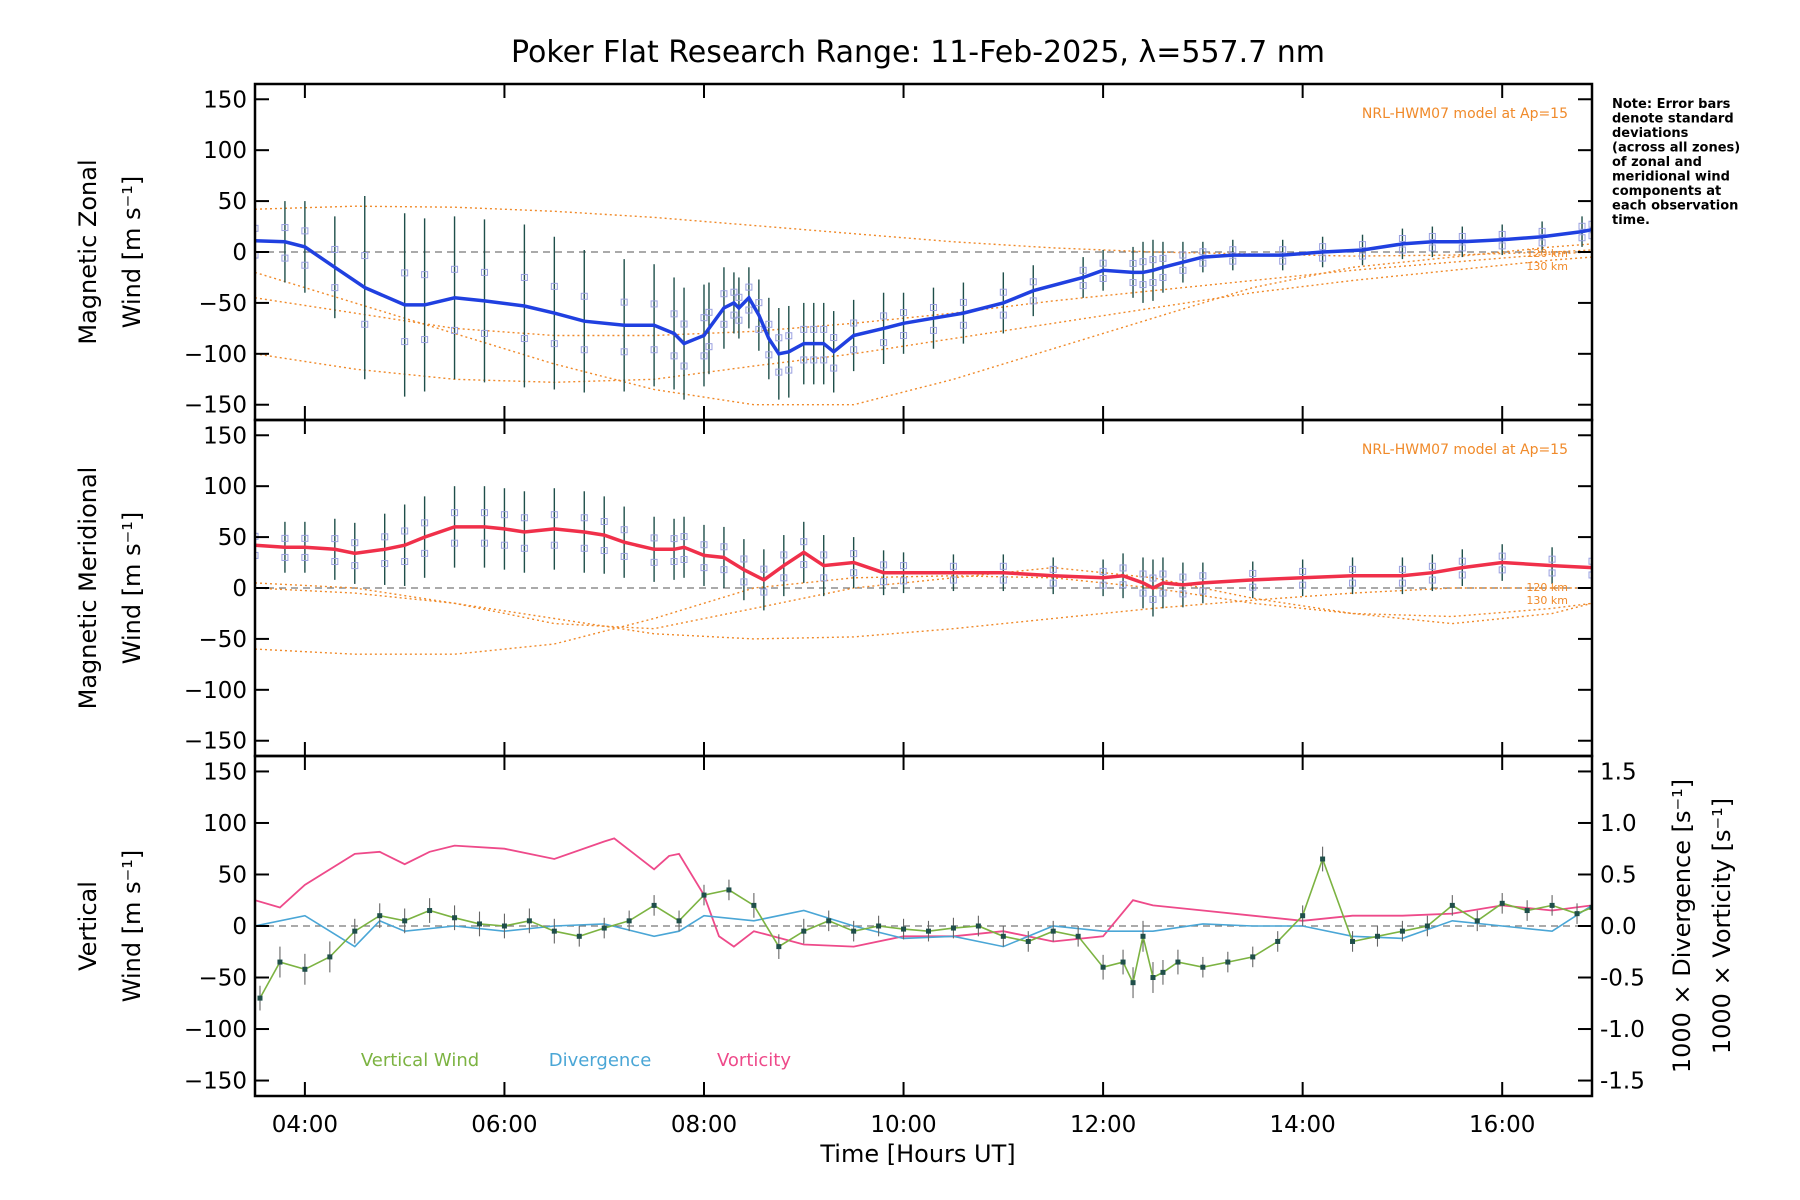 This screenshot has height=1200, width=1800. What do you see at coordinates (239, 927) in the screenshot?
I see `y-tick-label: 0` at bounding box center [239, 927].